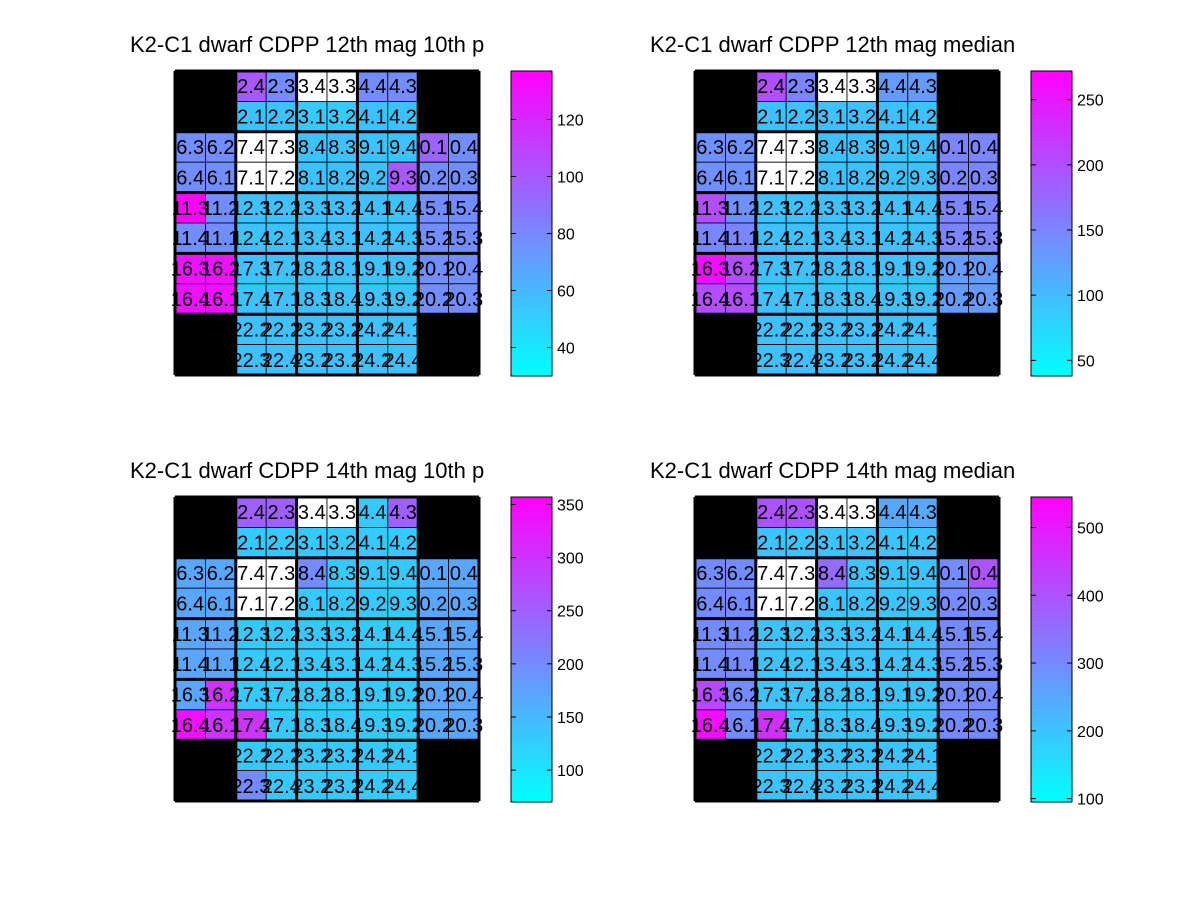 The image size is (1200, 900). What do you see at coordinates (372, 361) in the screenshot?
I see `cell-label: 24.2` at bounding box center [372, 361].